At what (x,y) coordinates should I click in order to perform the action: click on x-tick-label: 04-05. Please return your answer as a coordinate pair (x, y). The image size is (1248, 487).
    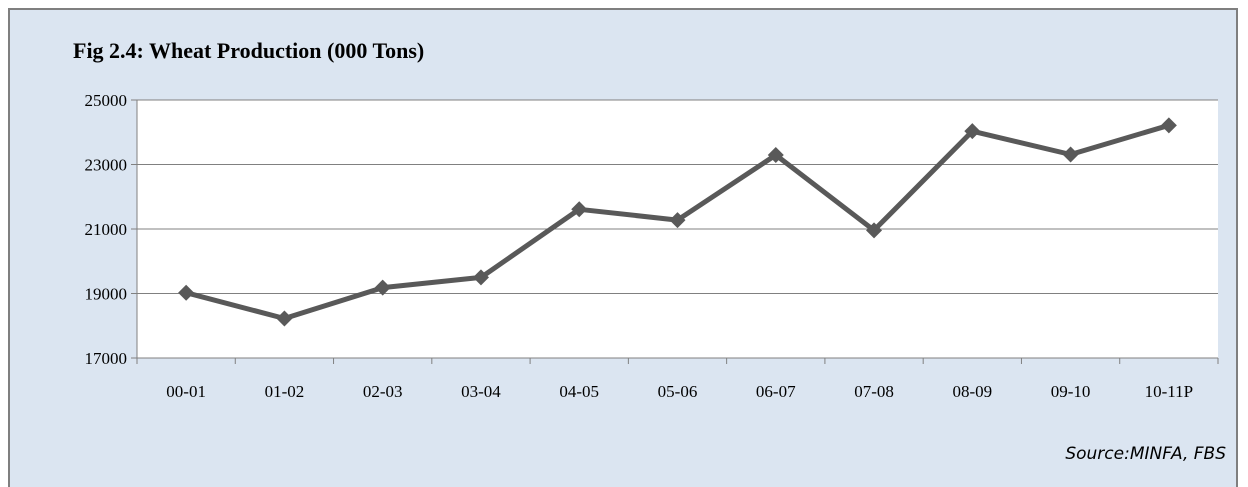
    Looking at the image, I should click on (579, 391).